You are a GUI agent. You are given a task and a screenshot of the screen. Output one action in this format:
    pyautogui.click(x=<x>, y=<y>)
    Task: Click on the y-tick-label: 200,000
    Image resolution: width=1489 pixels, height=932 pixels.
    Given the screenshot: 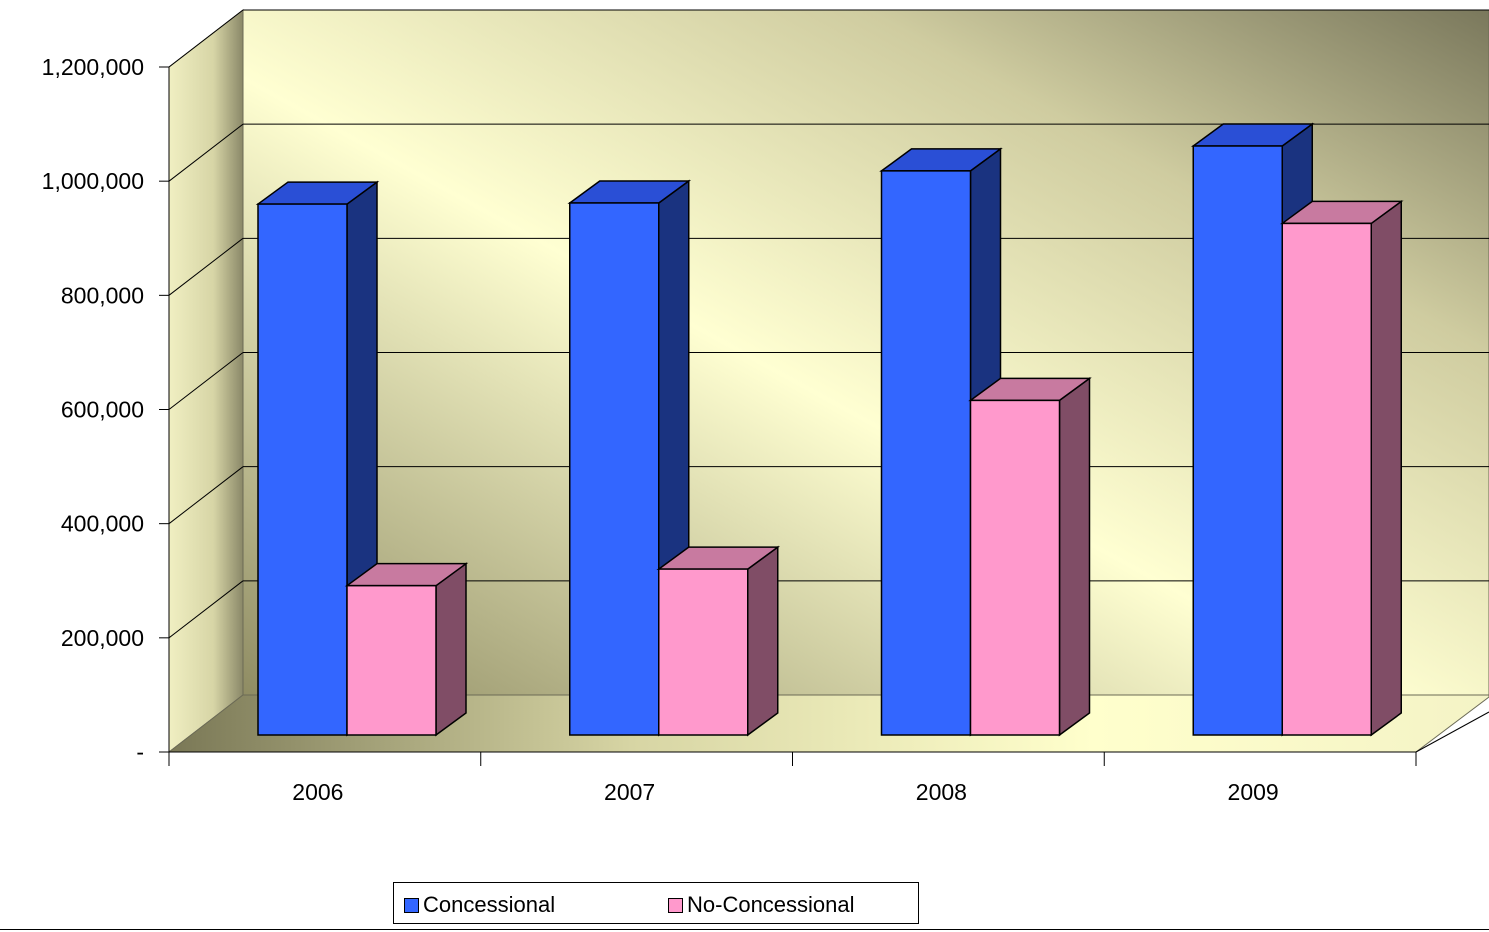 What is the action you would take?
    pyautogui.click(x=102, y=638)
    